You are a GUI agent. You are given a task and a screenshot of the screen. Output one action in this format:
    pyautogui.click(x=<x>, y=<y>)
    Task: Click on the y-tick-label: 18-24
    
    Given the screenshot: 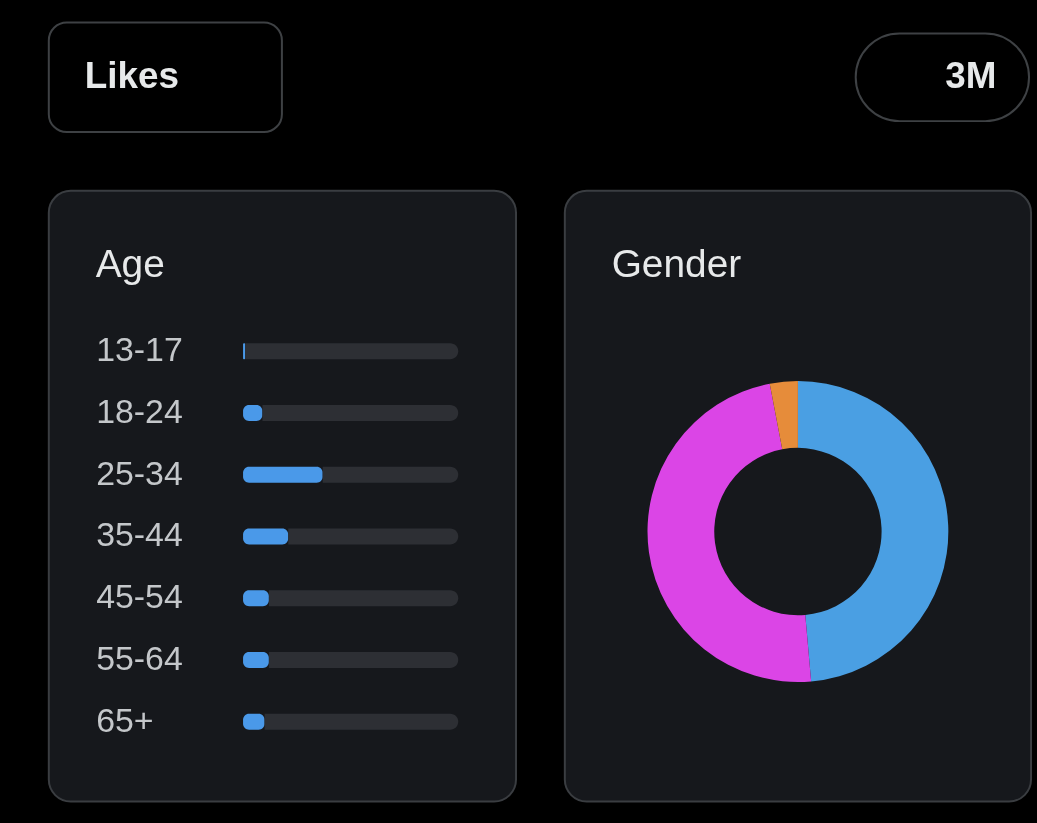 What is the action you would take?
    pyautogui.click(x=139, y=410)
    